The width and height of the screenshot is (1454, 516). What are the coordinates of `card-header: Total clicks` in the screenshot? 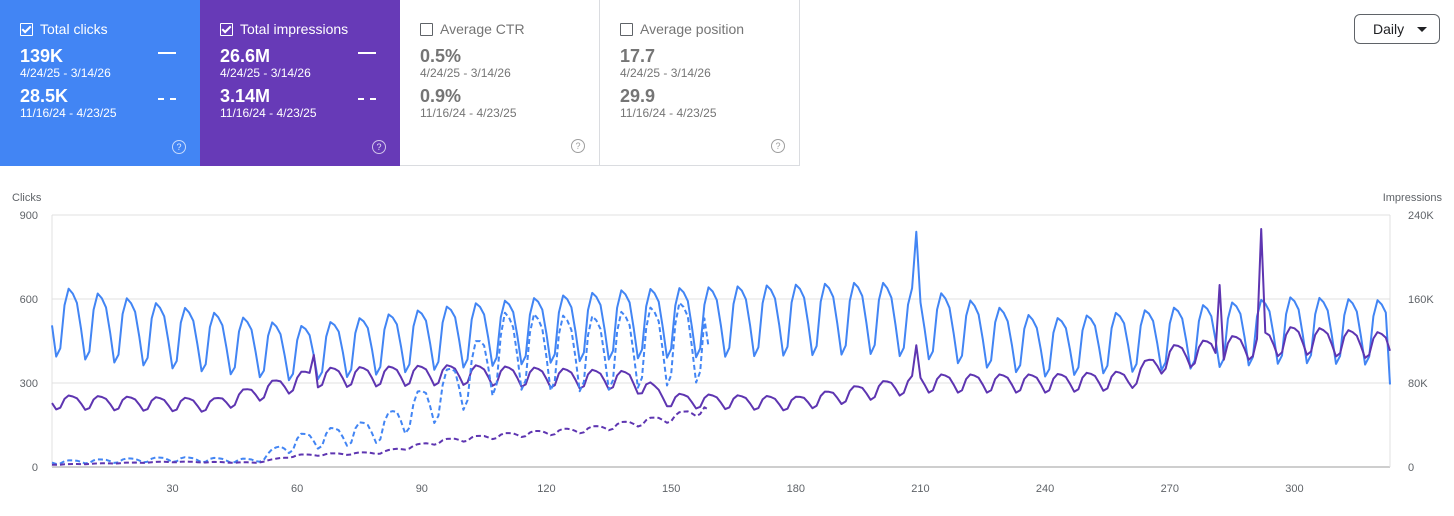 It's located at (110, 29).